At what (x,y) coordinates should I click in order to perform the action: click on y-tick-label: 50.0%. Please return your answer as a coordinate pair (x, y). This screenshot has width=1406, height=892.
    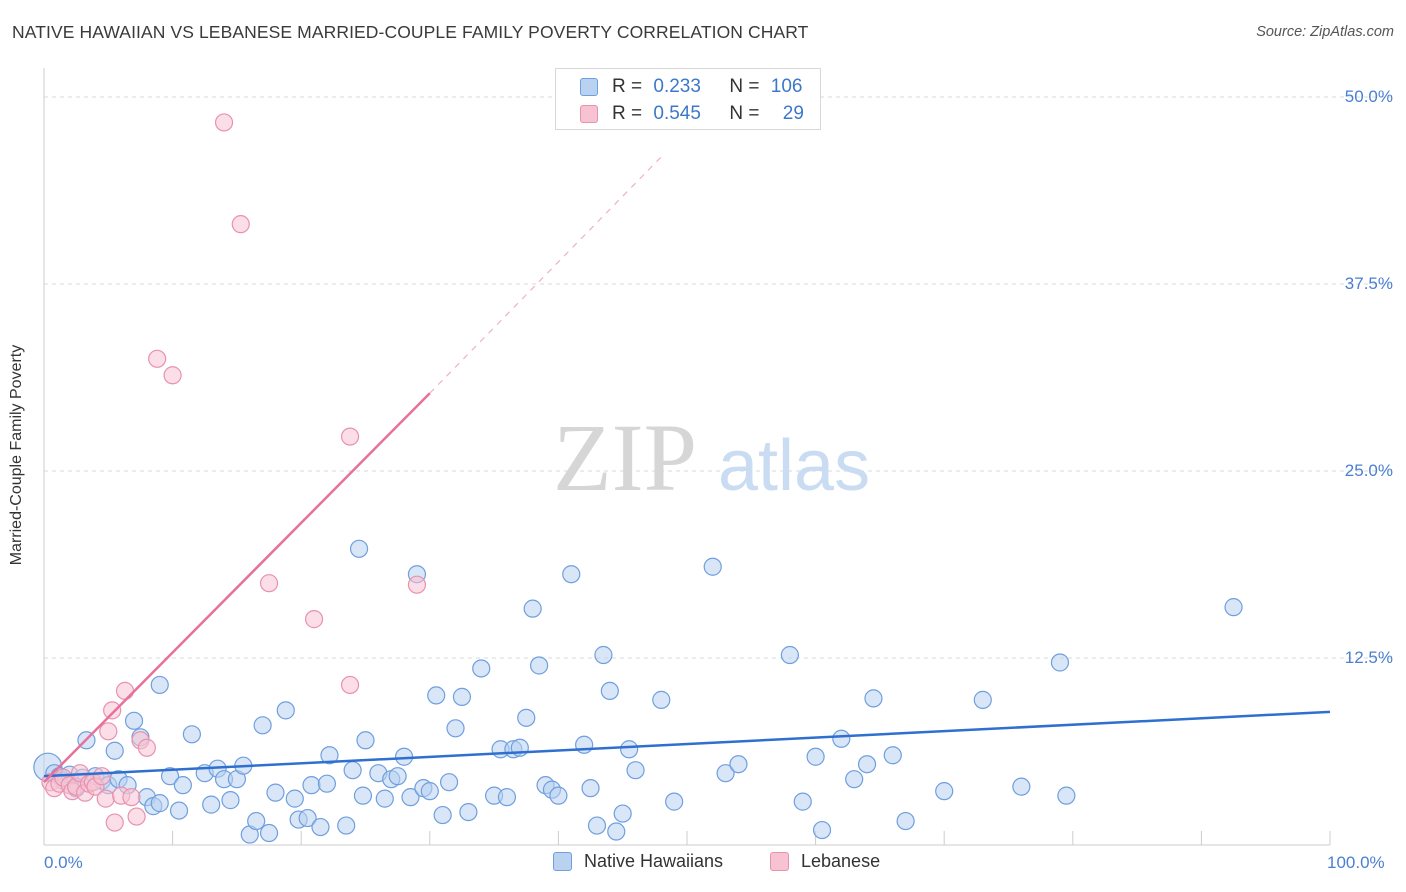
    Looking at the image, I should click on (1368, 96).